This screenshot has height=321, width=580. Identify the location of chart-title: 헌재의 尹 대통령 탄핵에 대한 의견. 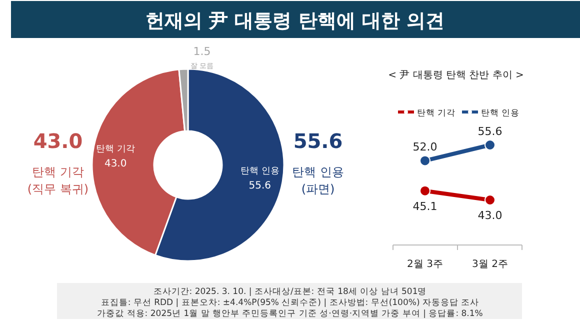
(295, 21).